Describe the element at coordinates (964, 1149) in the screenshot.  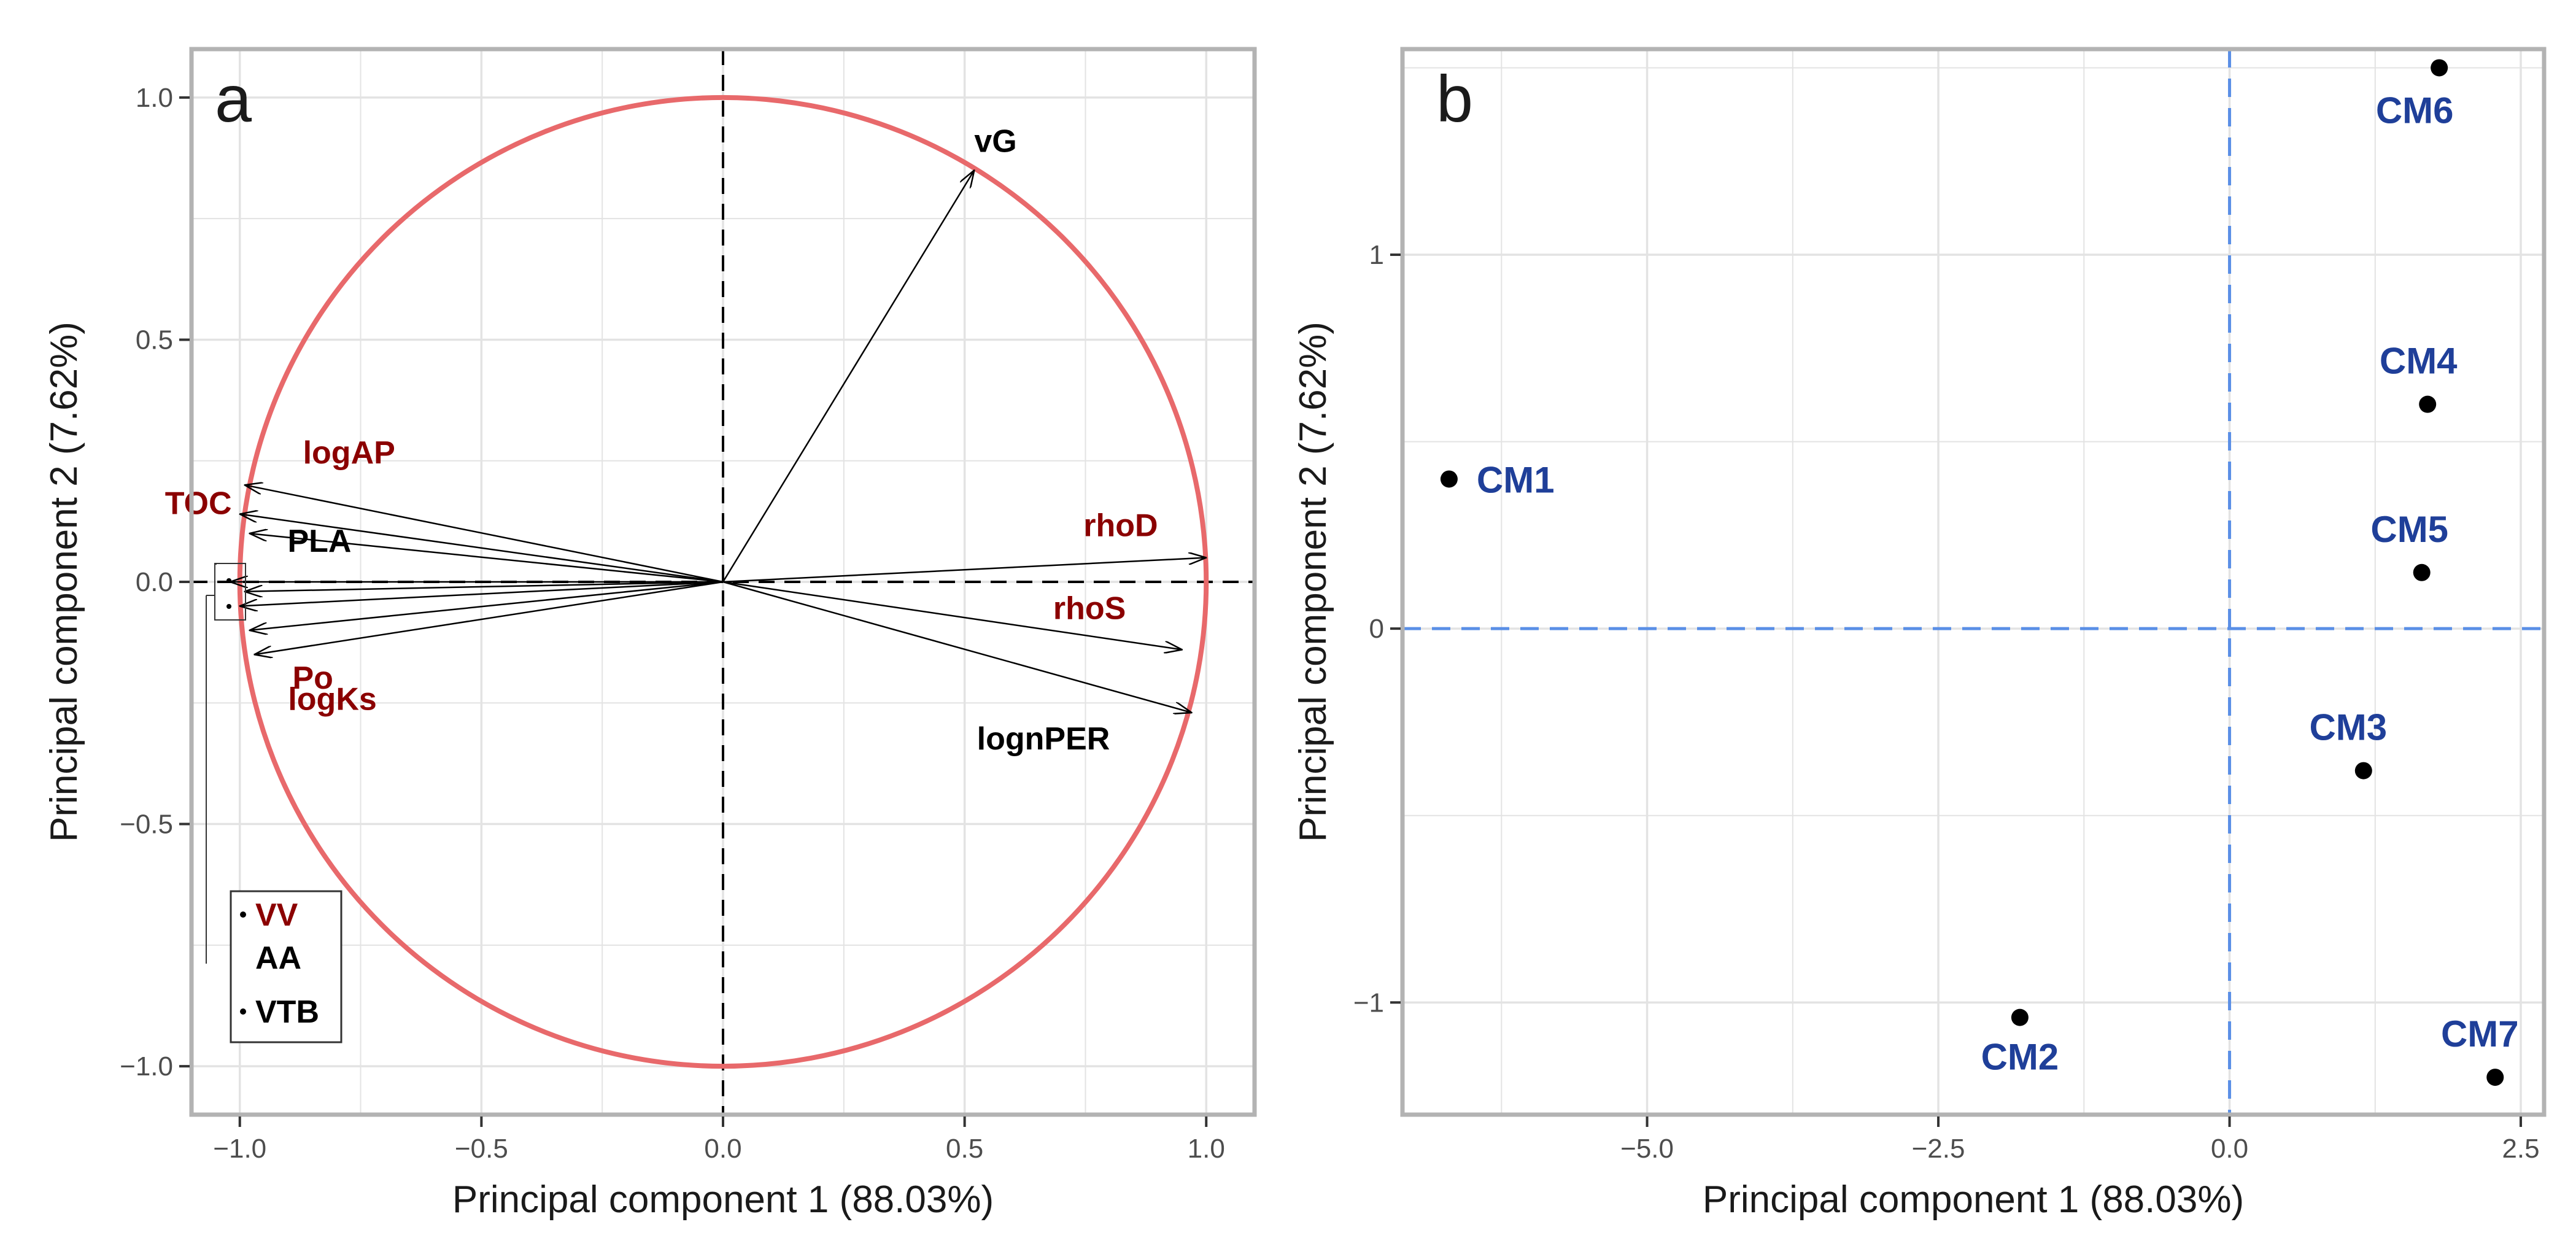
I see `x-tick-label: 0.5` at that location.